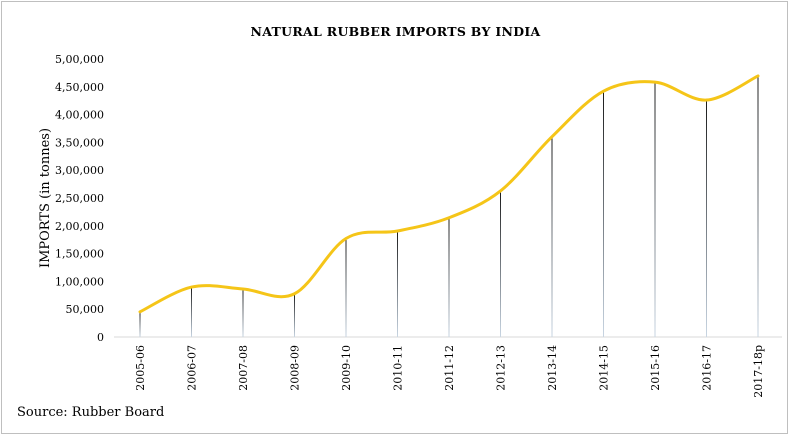  I want to click on y-axis-label: IMPORTS (in tonnes), so click(45, 198).